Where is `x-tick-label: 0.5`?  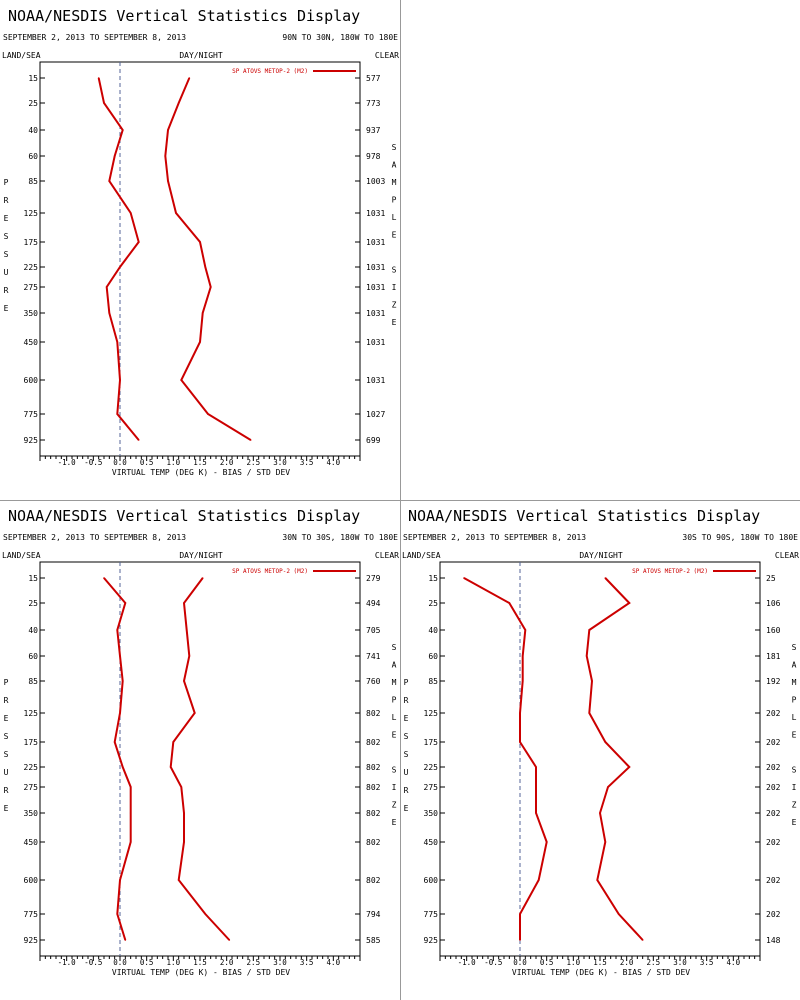
x-tick-label: 0.5 is located at coordinates (147, 462).